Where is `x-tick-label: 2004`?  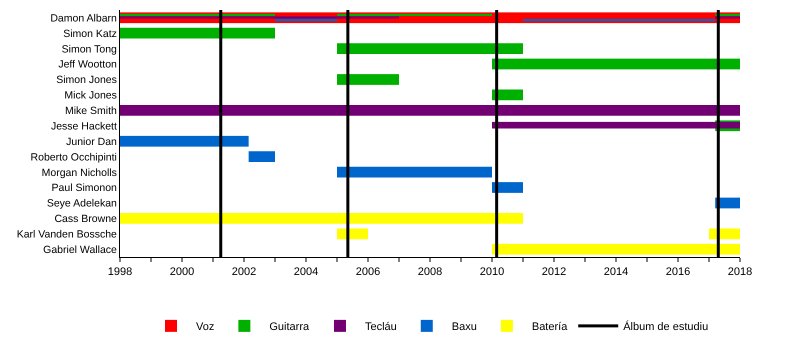
x-tick-label: 2004 is located at coordinates (306, 272).